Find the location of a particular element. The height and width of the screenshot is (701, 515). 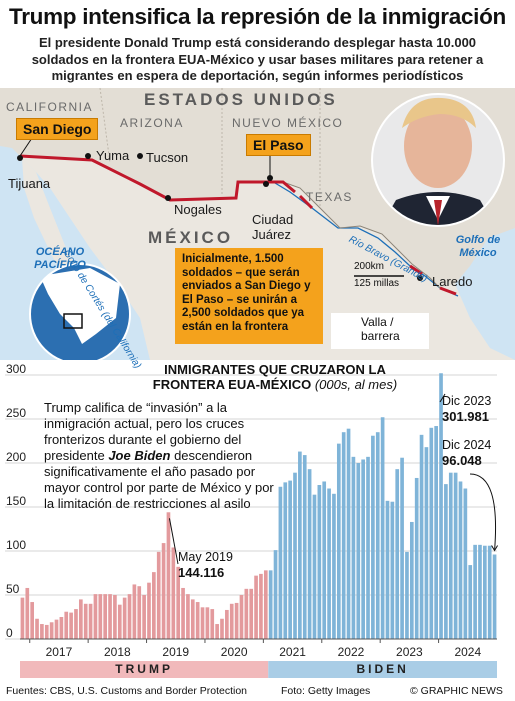

y-tick-label: 200 is located at coordinates (16, 457).